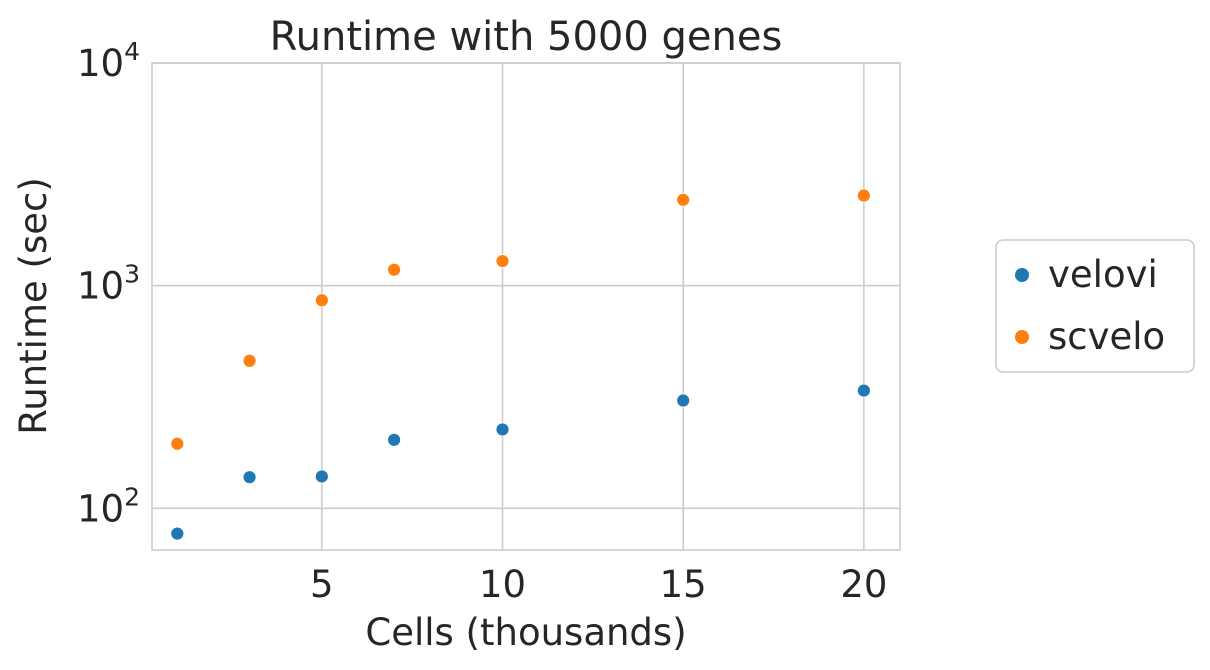 Image resolution: width=1210 pixels, height=670 pixels. Describe the element at coordinates (1103, 274) in the screenshot. I see `legend-label-velovi: velovi` at that location.